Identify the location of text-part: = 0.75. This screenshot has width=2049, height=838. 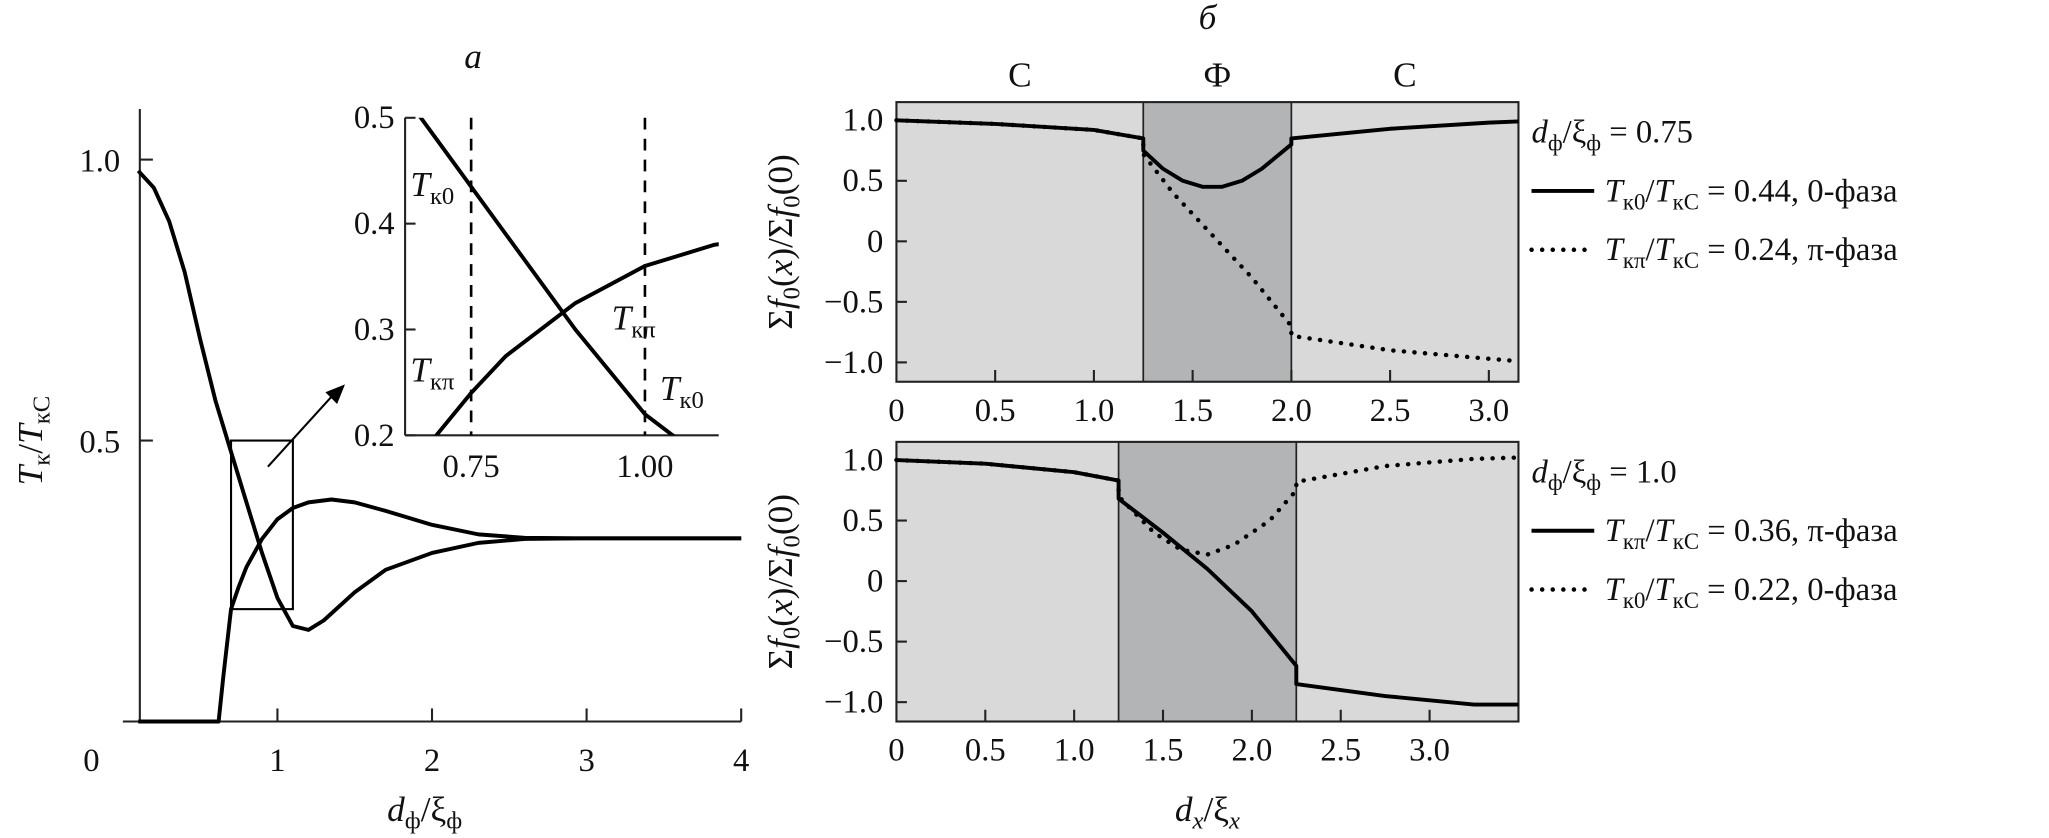
(1647, 133).